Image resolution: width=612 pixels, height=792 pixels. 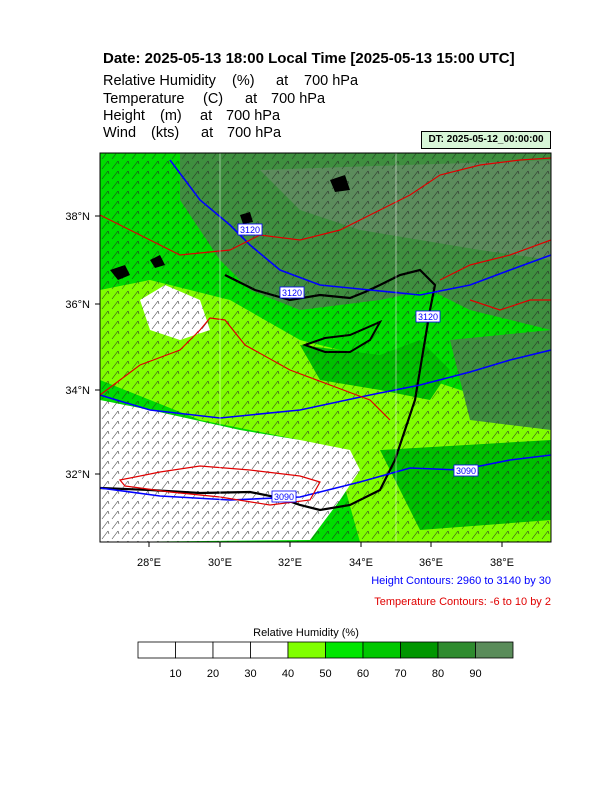 What do you see at coordinates (475, 674) in the screenshot?
I see `colorbar-label-90: 90` at bounding box center [475, 674].